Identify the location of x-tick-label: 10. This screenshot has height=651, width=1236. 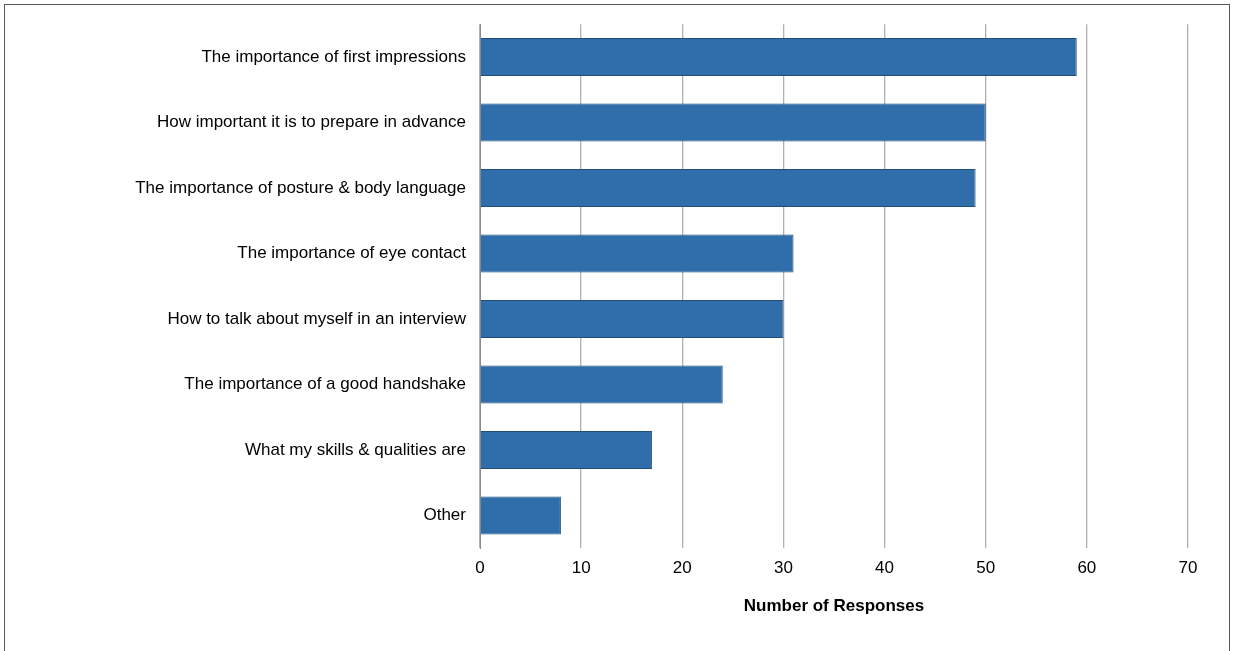
(581, 568).